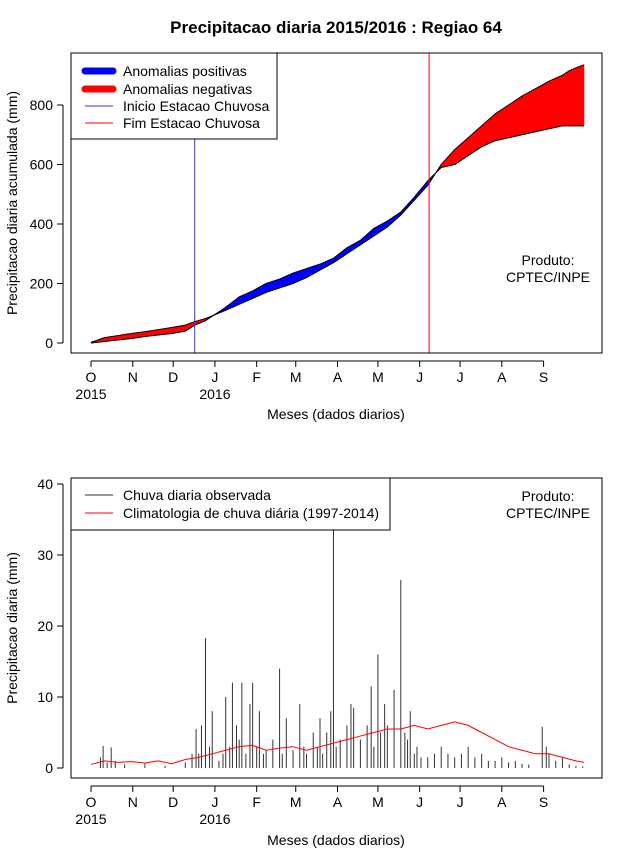 The height and width of the screenshot is (850, 640). I want to click on legend-label-observed: Chuva diaria observada, so click(197, 495).